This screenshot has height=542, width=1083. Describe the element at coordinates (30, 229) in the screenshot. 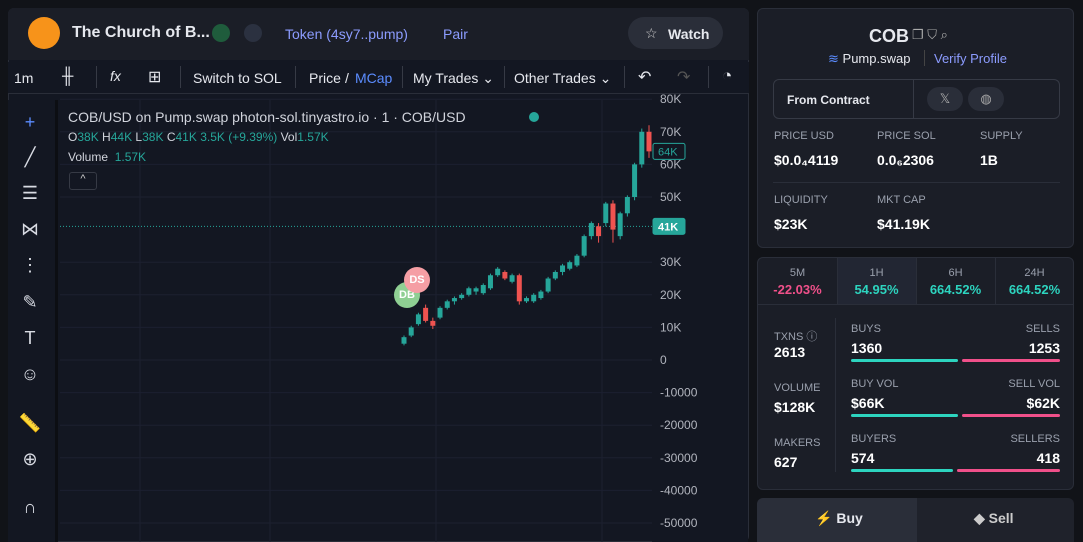

I see `tool-pattern: ⋈` at that location.